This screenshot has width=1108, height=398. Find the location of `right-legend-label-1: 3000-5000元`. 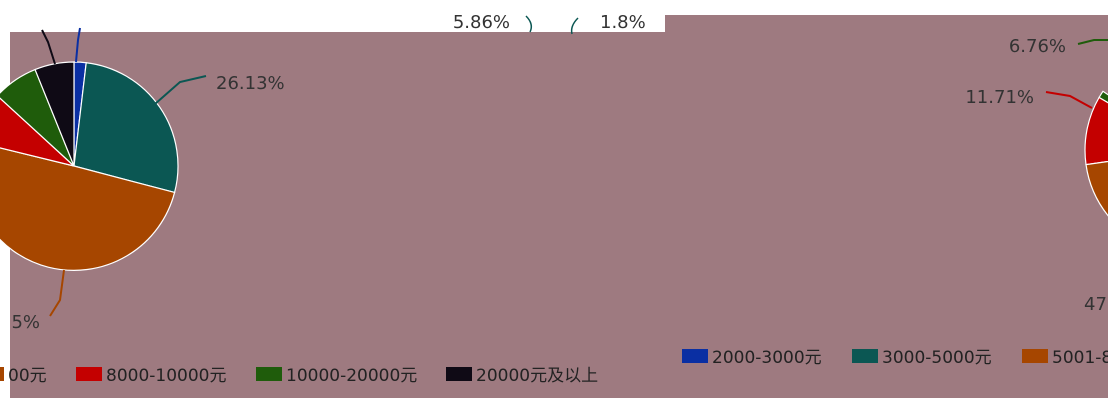

right-legend-label-1: 3000-5000元 is located at coordinates (937, 358).